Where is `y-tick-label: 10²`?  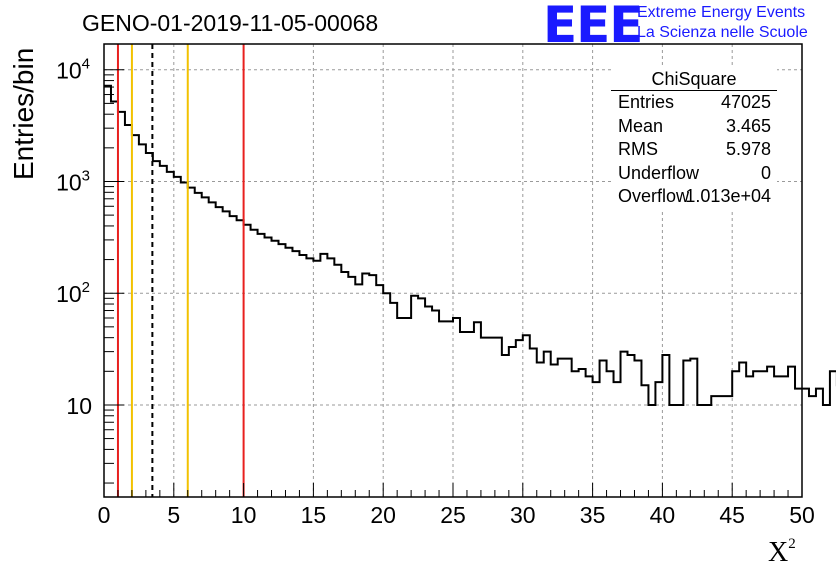
y-tick-label: 10² is located at coordinates (73, 293).